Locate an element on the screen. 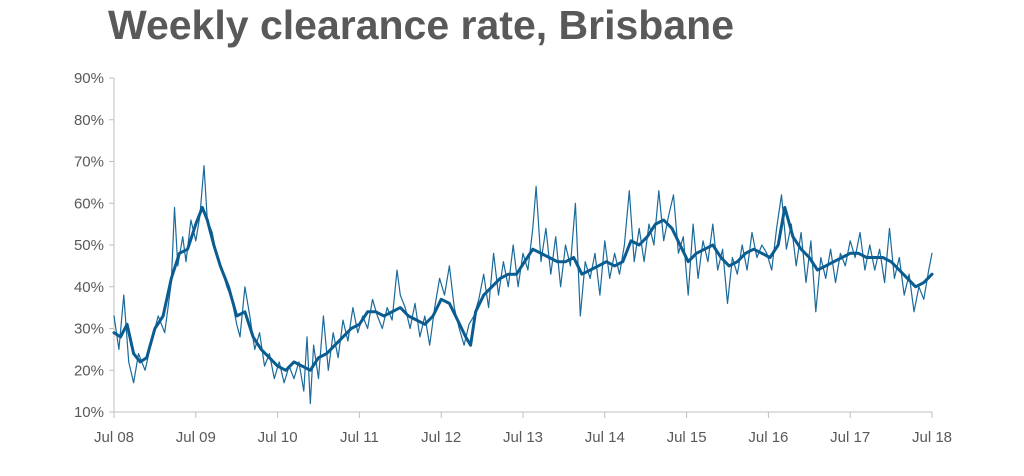  x-tick-label: Jul 18 is located at coordinates (932, 437).